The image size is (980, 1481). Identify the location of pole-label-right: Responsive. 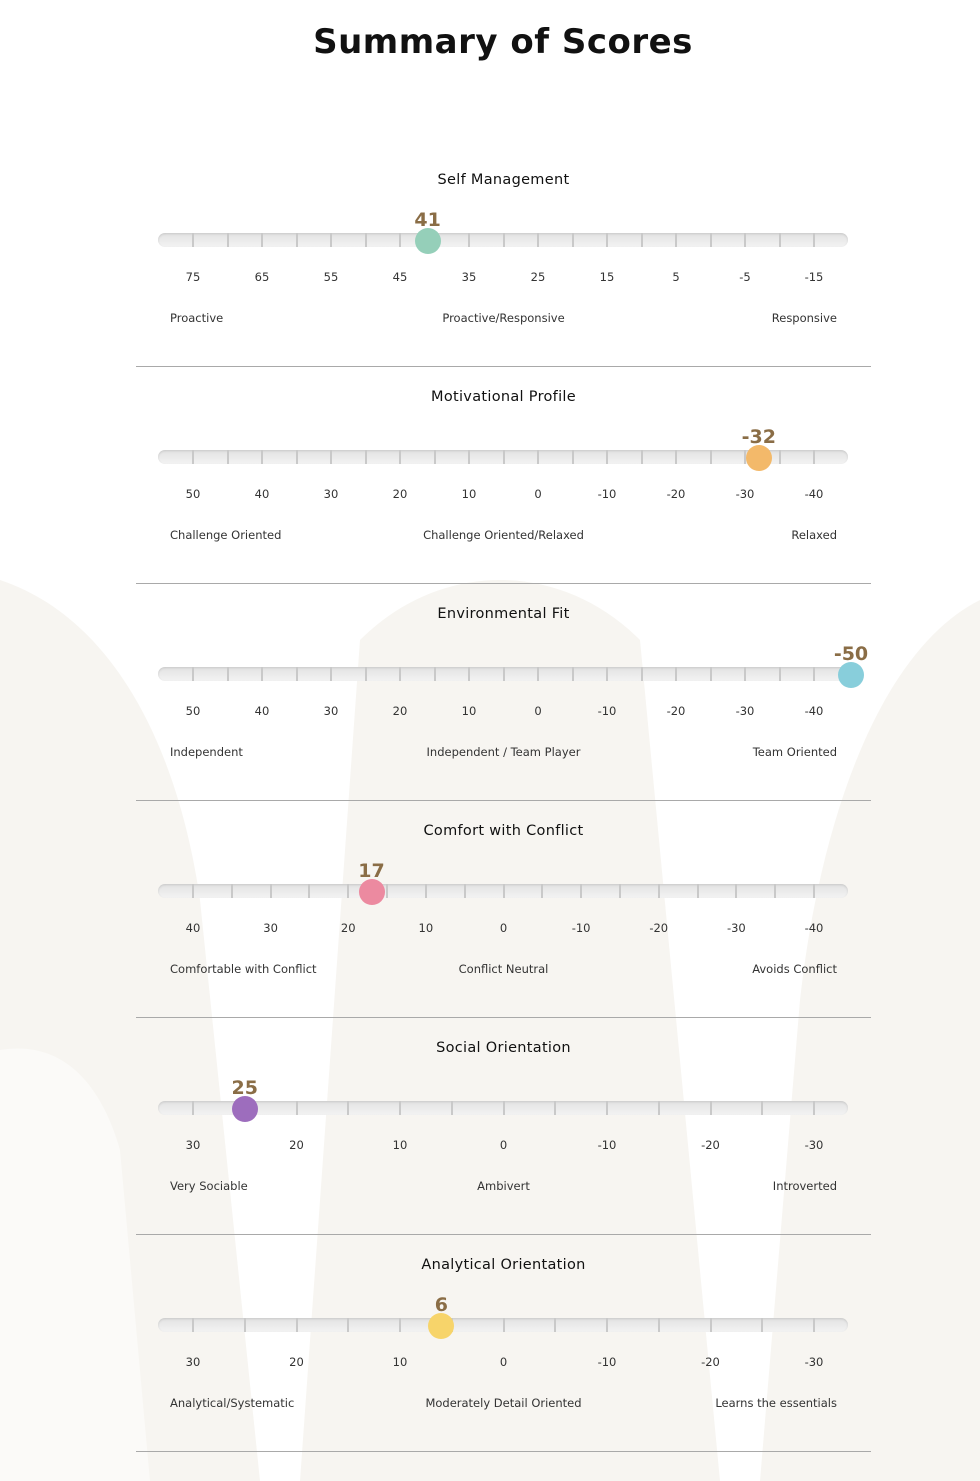
(804, 318).